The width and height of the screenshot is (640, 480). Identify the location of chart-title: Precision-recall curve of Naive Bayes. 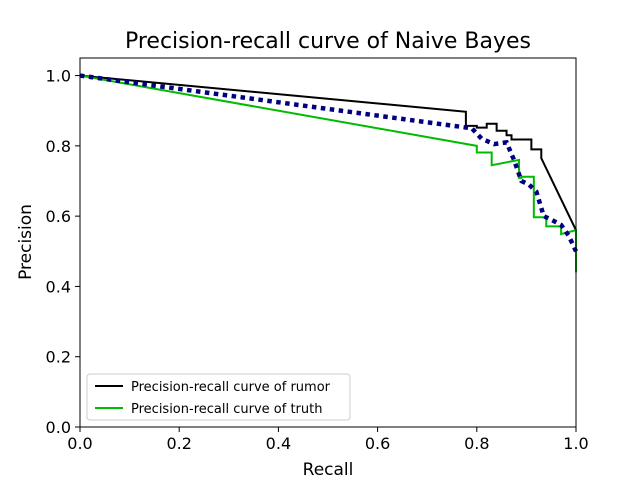
(328, 41).